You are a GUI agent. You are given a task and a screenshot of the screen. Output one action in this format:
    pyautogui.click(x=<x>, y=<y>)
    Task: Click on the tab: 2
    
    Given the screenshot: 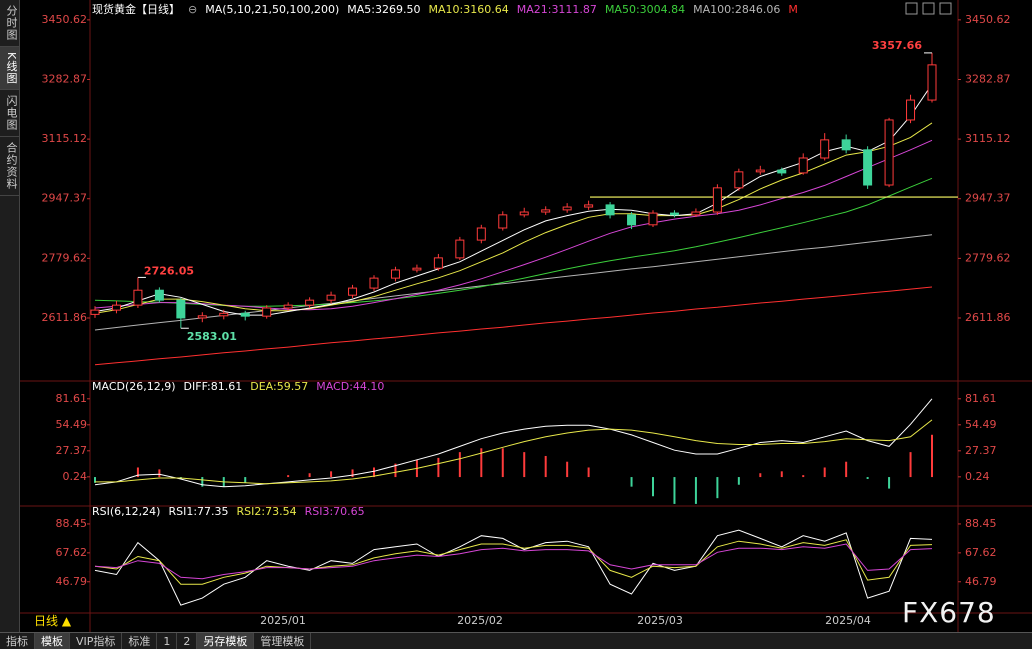 What is the action you would take?
    pyautogui.click(x=187, y=641)
    